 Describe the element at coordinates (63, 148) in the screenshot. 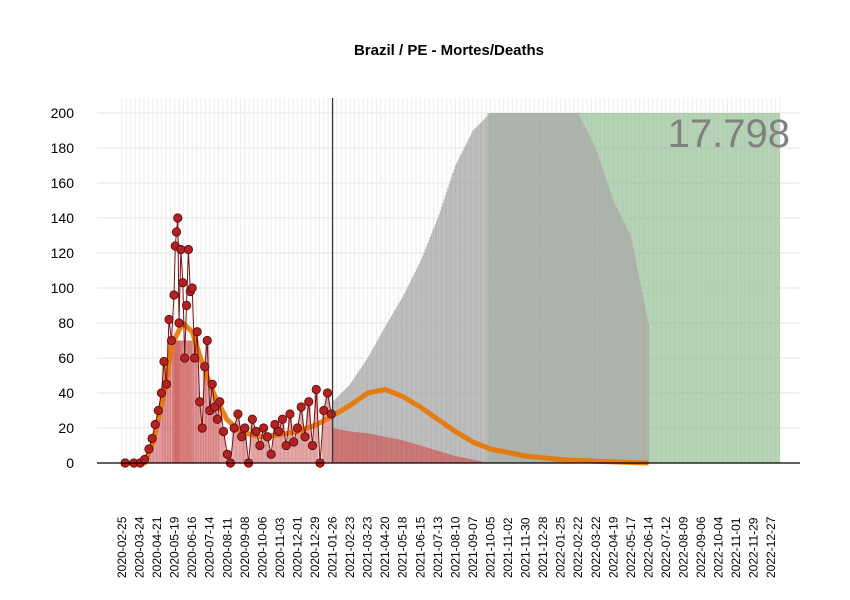

I see `y-tick-label: 180` at that location.